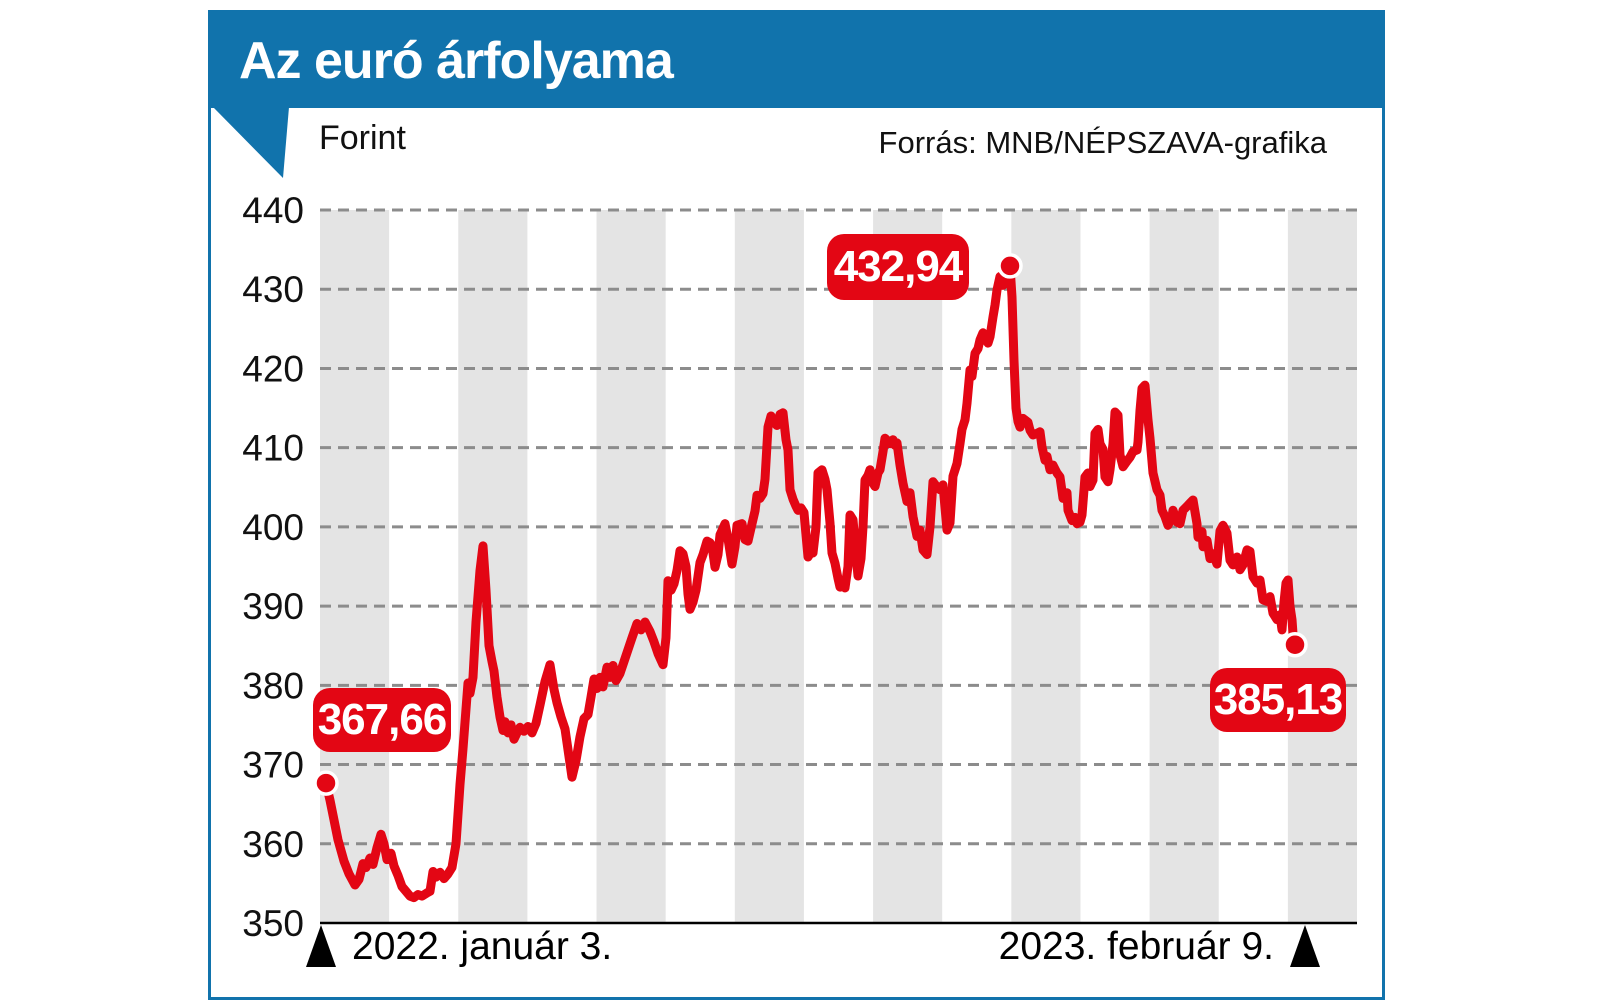 The image size is (1600, 1005). Describe the element at coordinates (273, 685) in the screenshot. I see `y-tick-label: 380` at that location.